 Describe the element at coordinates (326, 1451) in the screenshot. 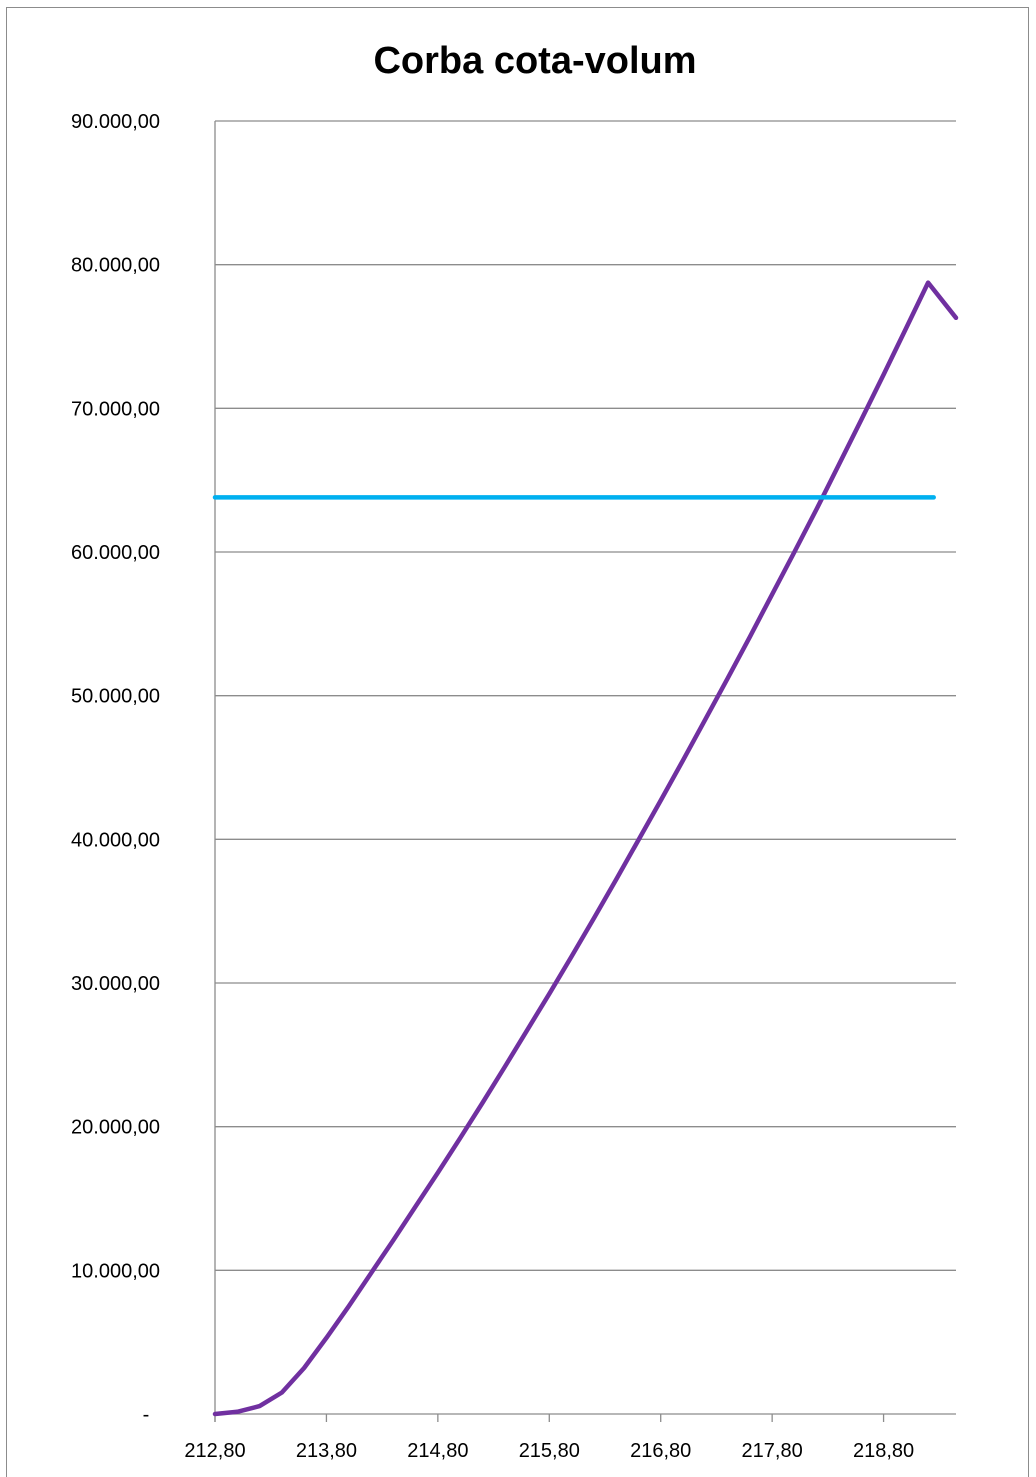

I see `x-tick-label: 213,80` at that location.